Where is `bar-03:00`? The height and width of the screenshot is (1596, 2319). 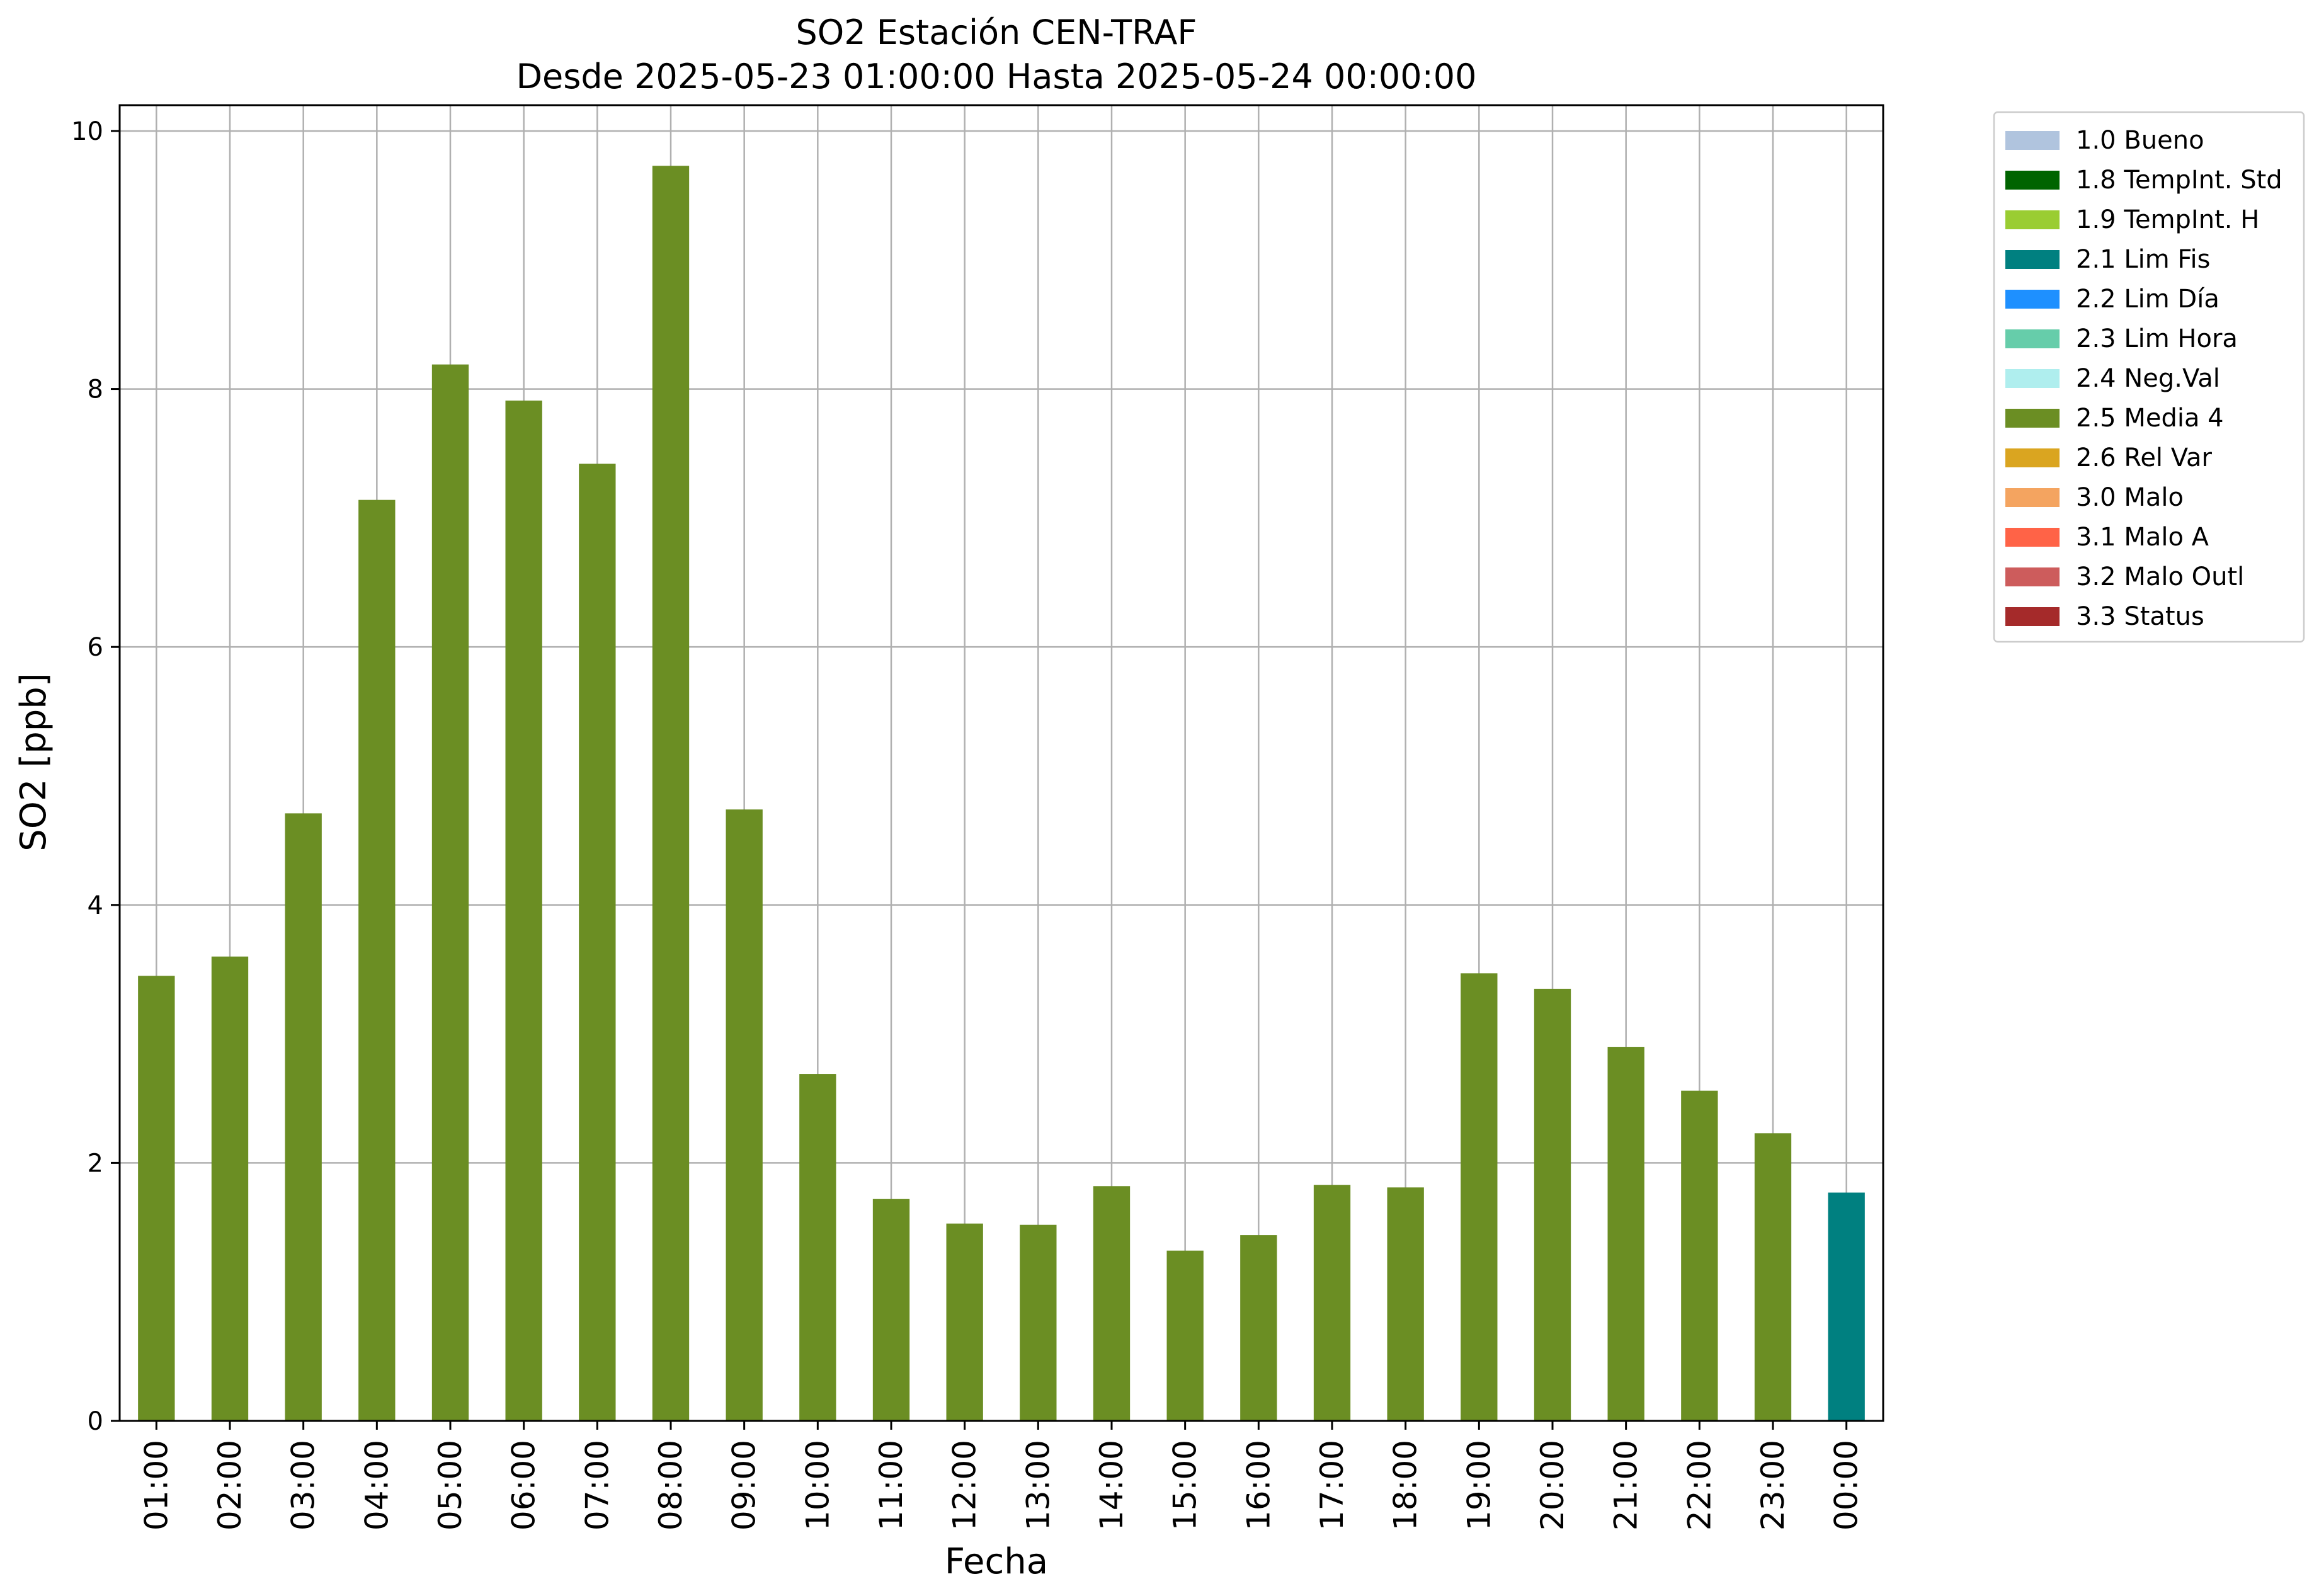 bar-03:00 is located at coordinates (303, 1117).